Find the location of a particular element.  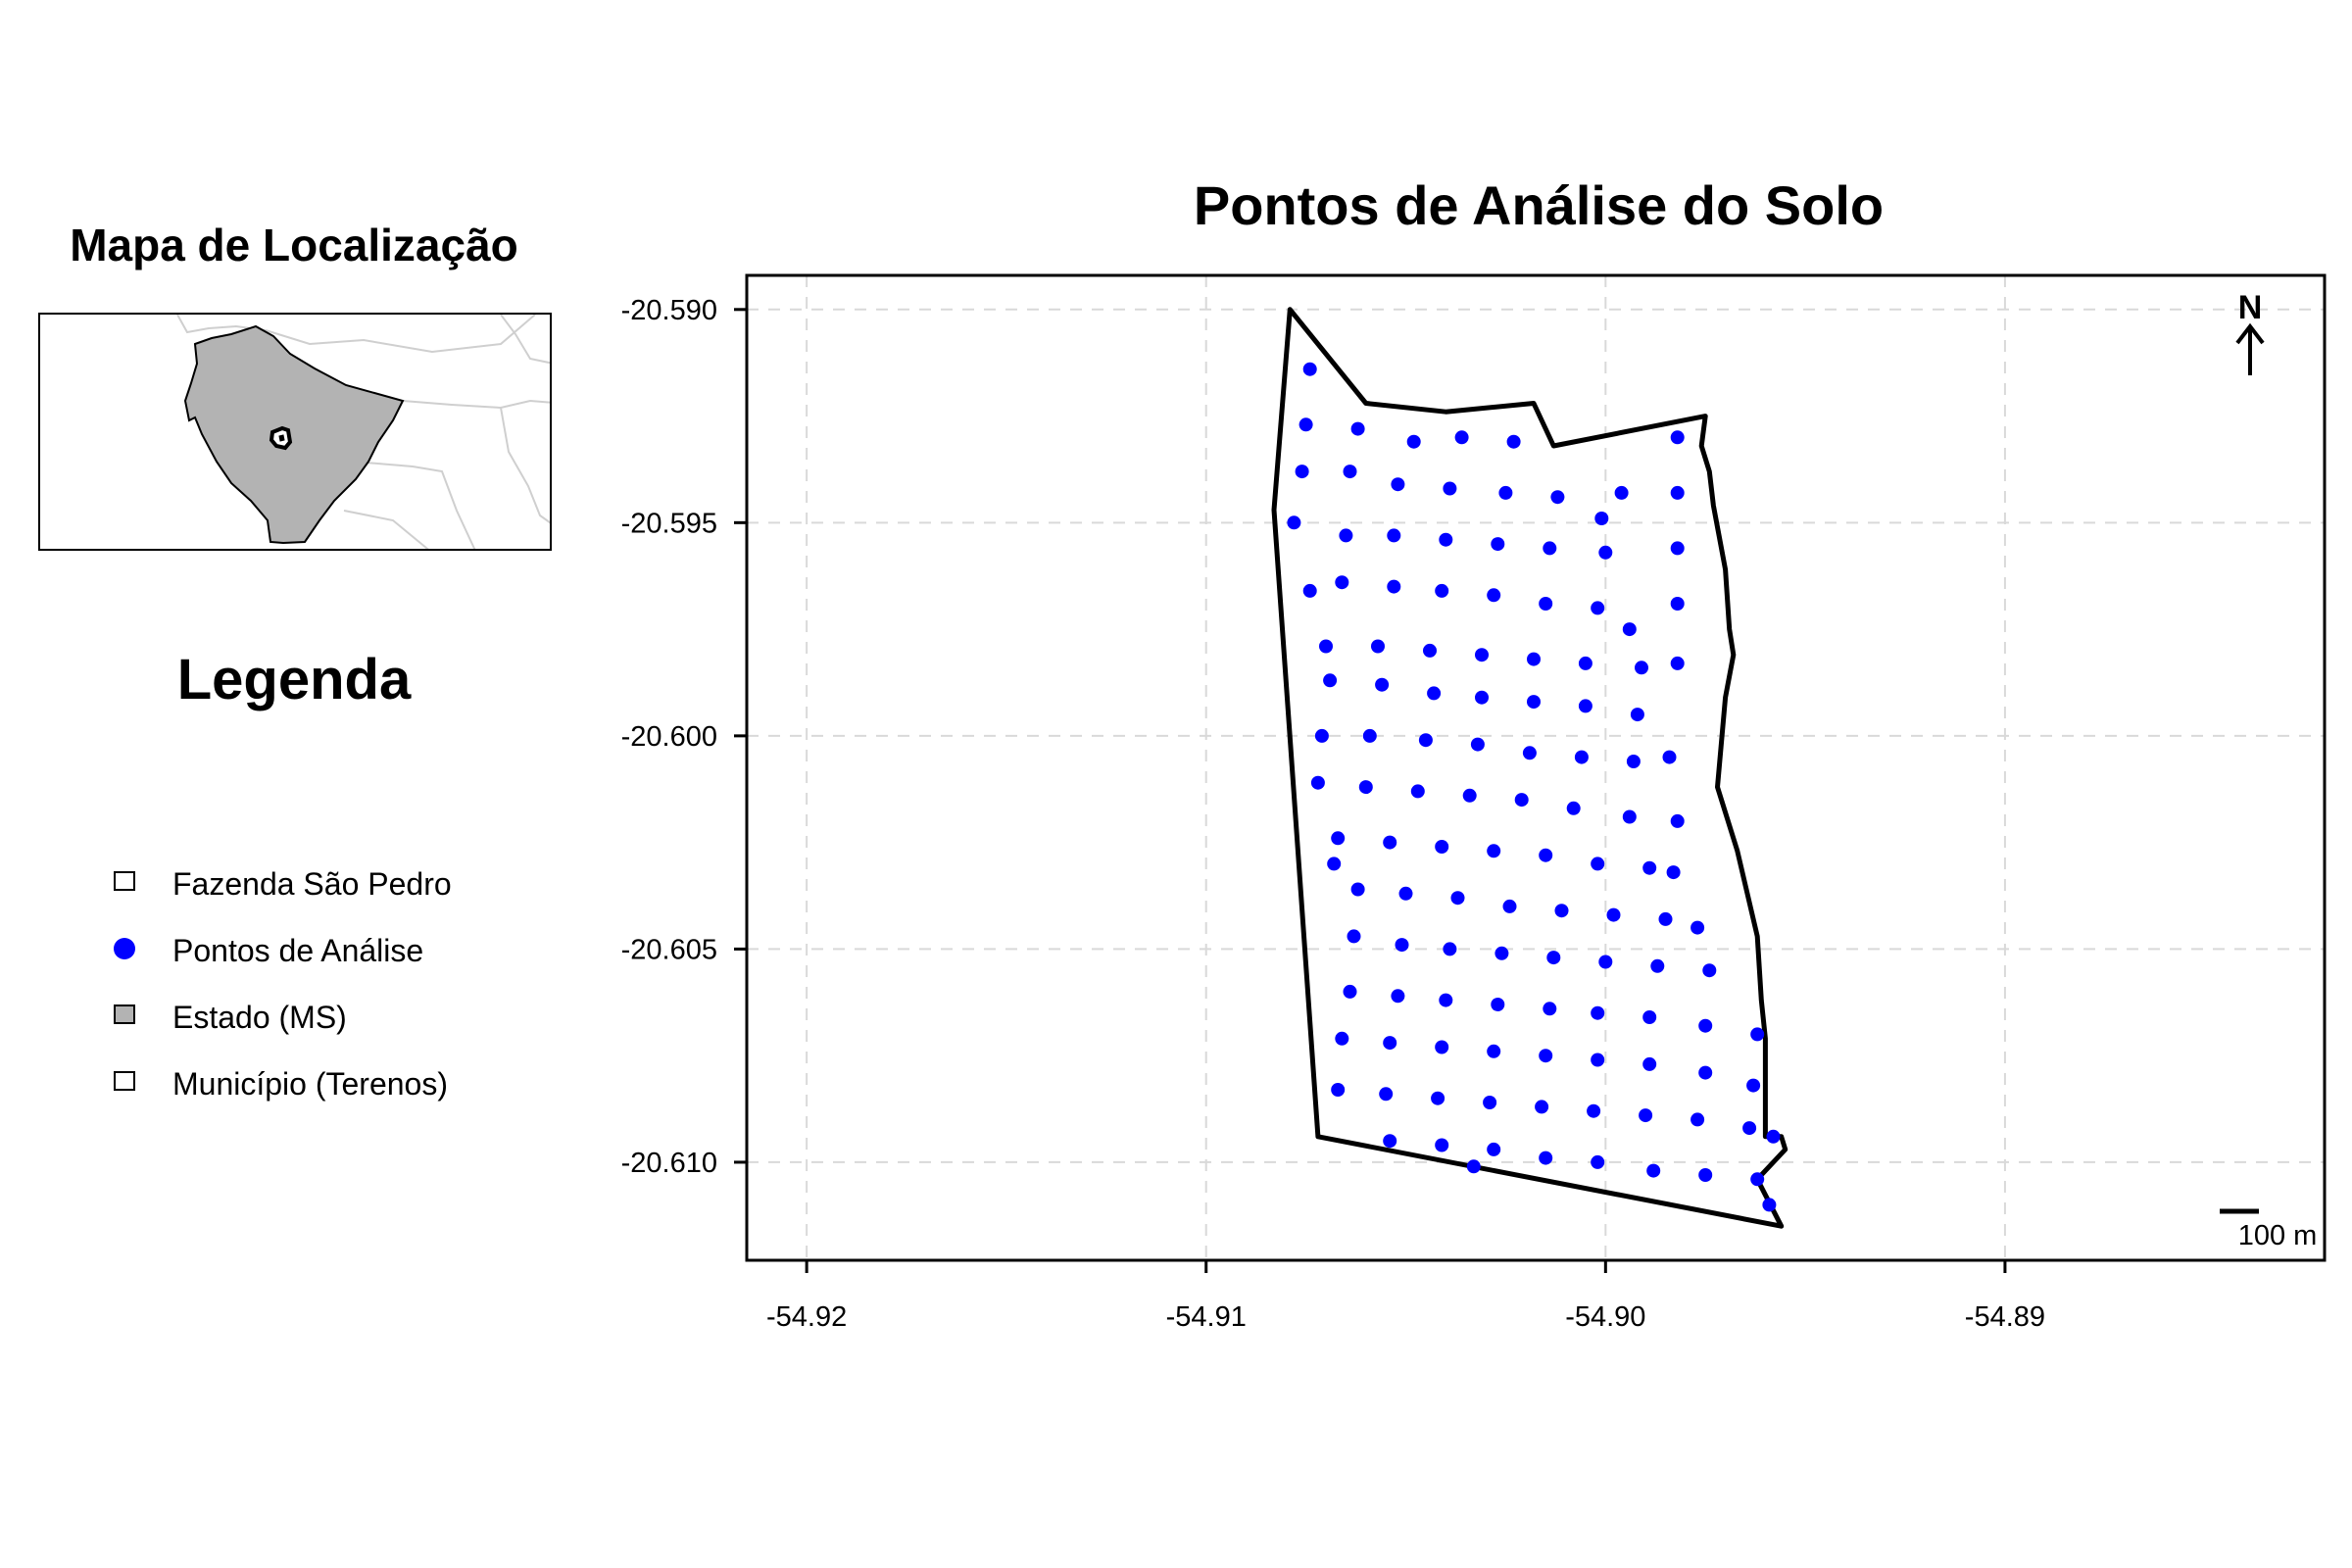

farm-marker is located at coordinates (281, 438).